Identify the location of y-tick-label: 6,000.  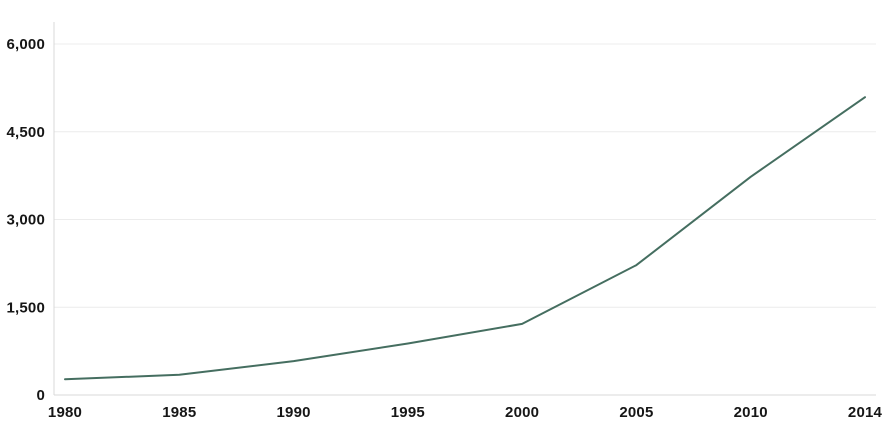
(25, 44).